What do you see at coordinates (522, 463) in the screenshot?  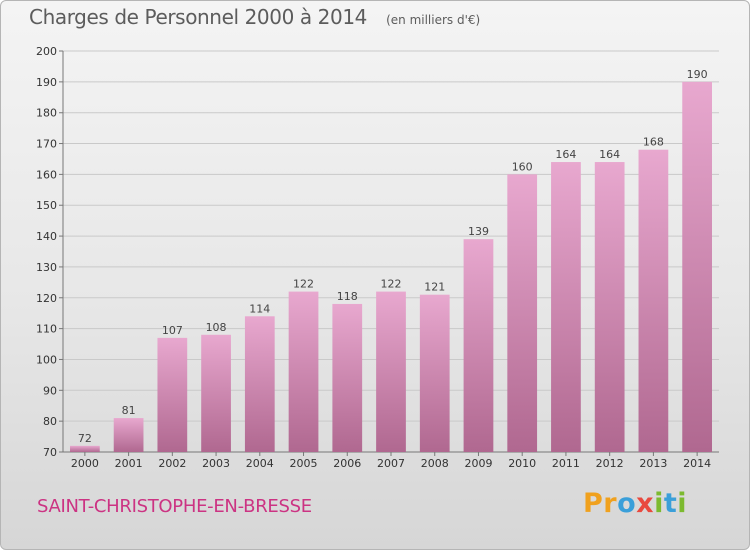 I see `x-tick-label: 2010` at bounding box center [522, 463].